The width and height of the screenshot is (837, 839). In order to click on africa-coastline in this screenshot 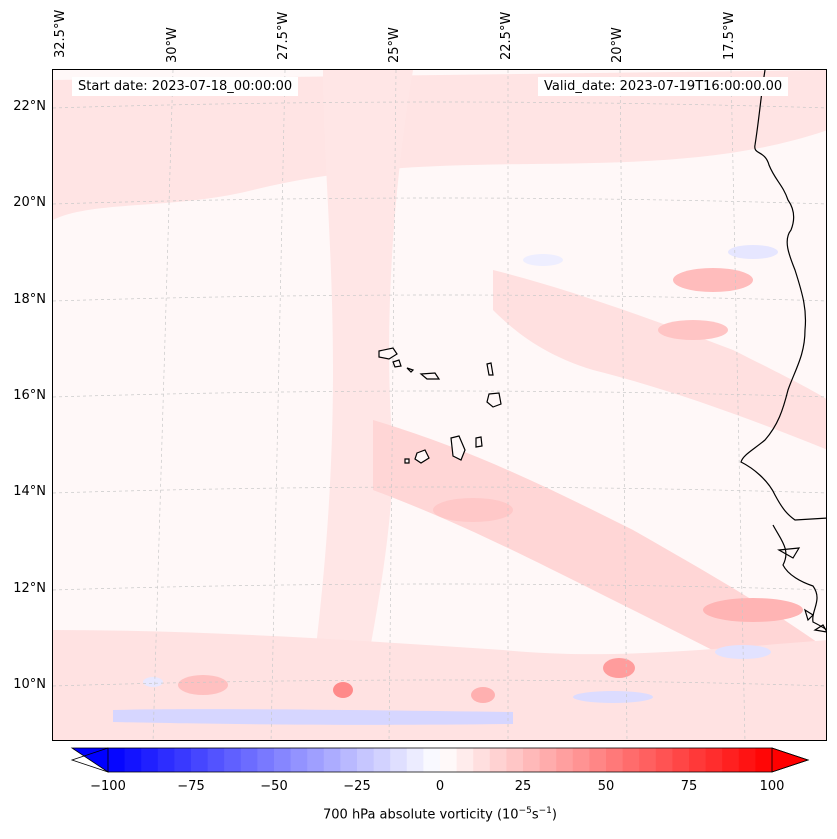, I will do `click(783, 295)`.